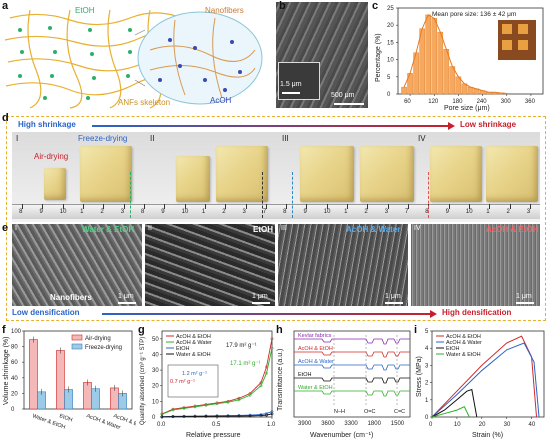 Image resolution: width=550 pixels, height=441 pixels. What do you see at coordinates (194, 374) in the screenshot?
I see `chart-g-ann-3: 1.2 m² g⁻¹` at bounding box center [194, 374].